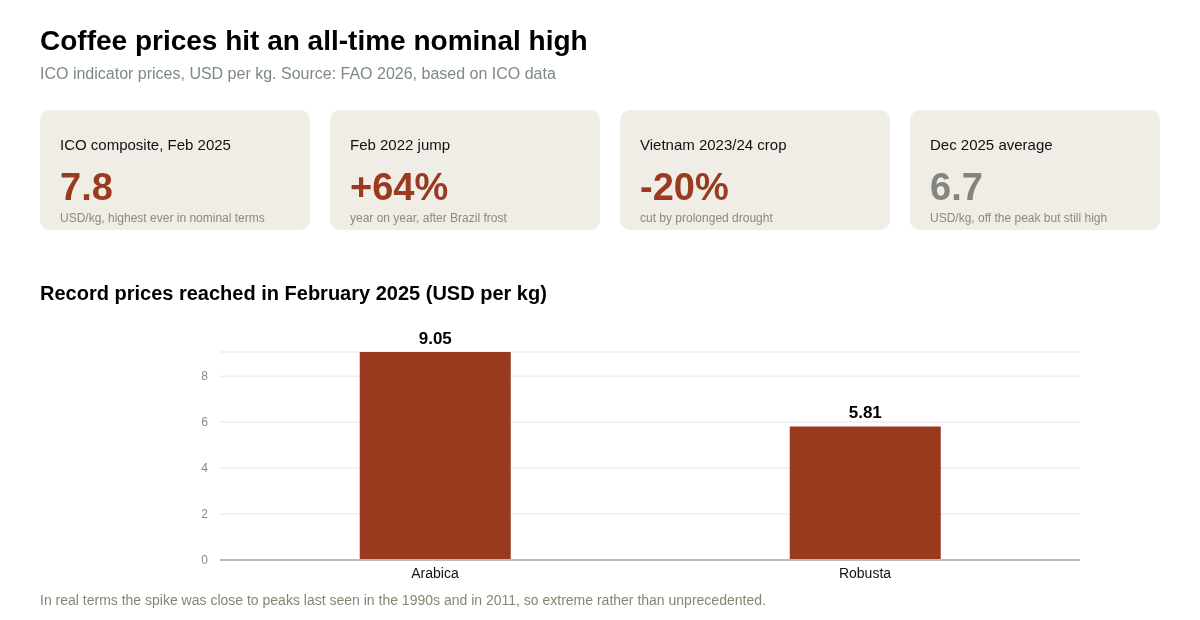 Image resolution: width=1200 pixels, height=620 pixels. What do you see at coordinates (713, 145) in the screenshot?
I see `text: Vietnam 2023/24 crop` at bounding box center [713, 145].